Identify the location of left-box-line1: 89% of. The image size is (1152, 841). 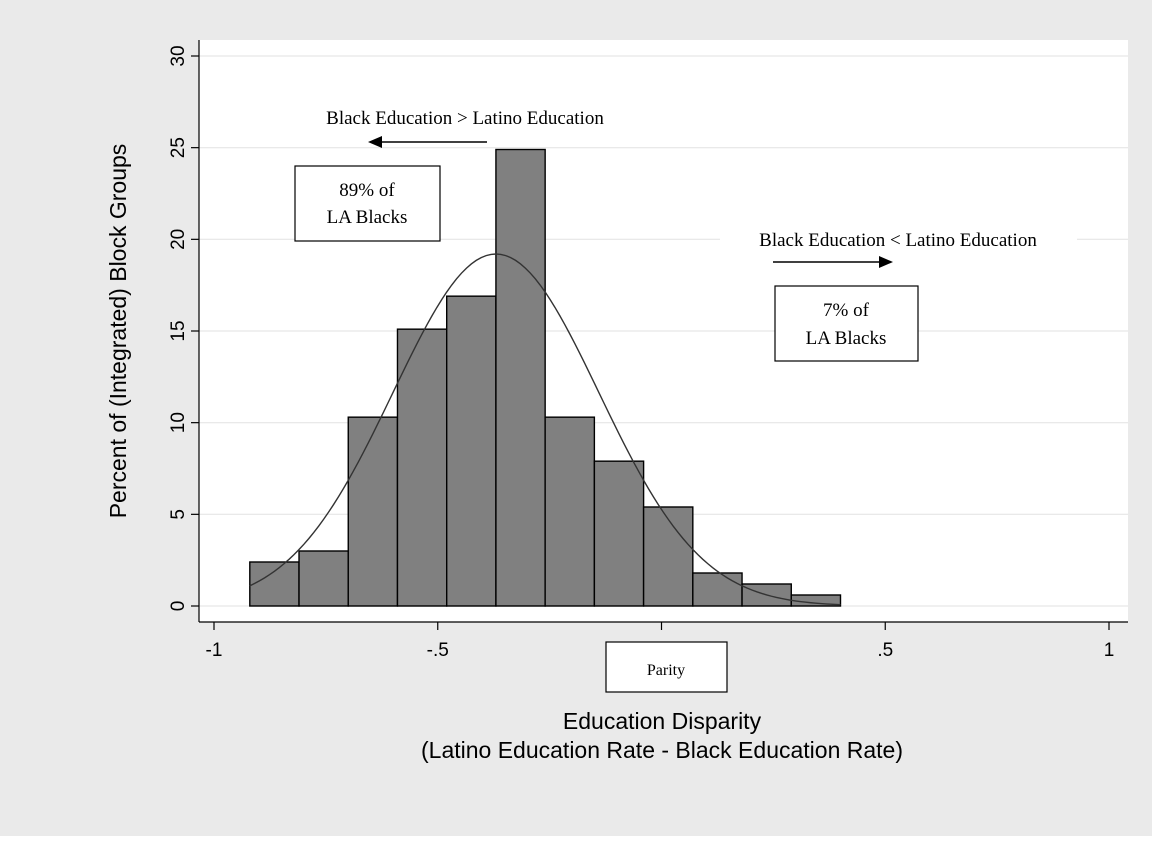
(367, 190).